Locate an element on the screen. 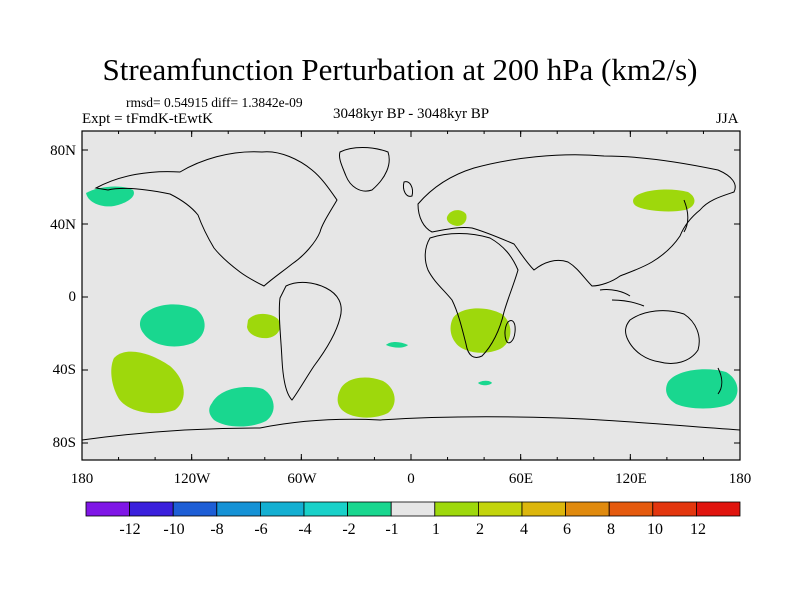 The width and height of the screenshot is (800, 600). region-south-atlantic-positive is located at coordinates (366, 397).